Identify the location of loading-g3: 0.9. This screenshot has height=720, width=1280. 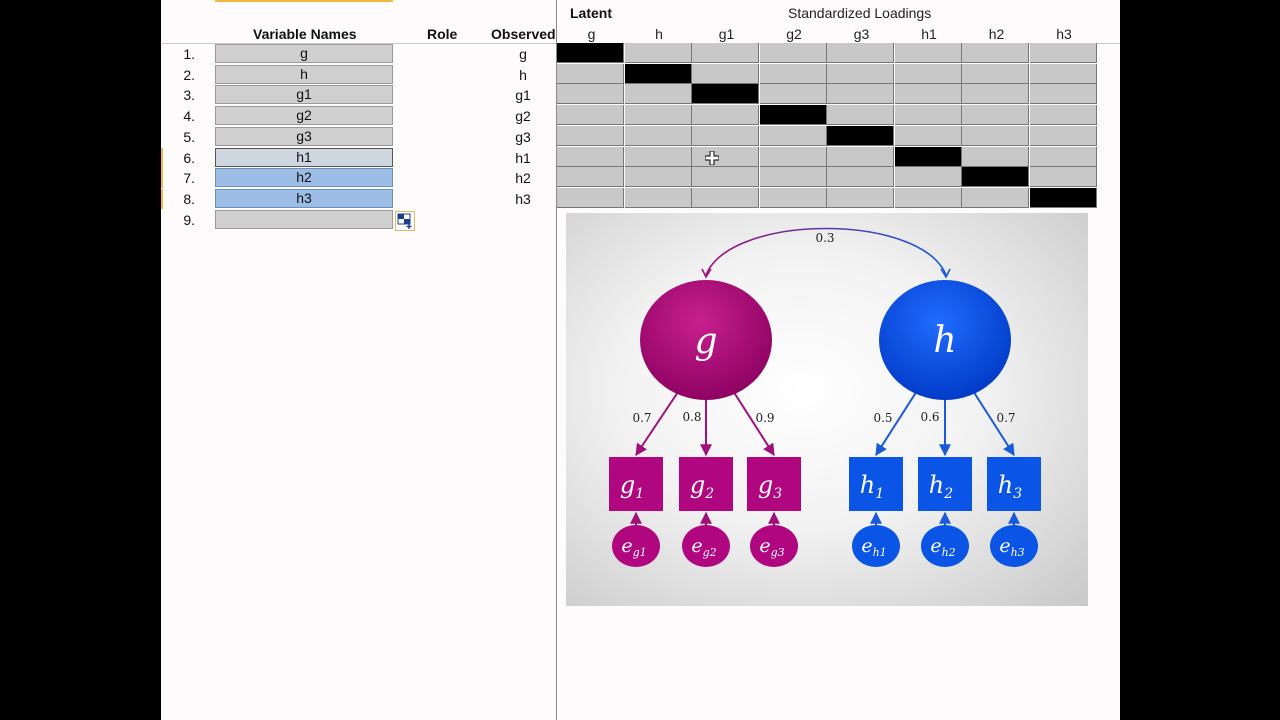
(764, 418).